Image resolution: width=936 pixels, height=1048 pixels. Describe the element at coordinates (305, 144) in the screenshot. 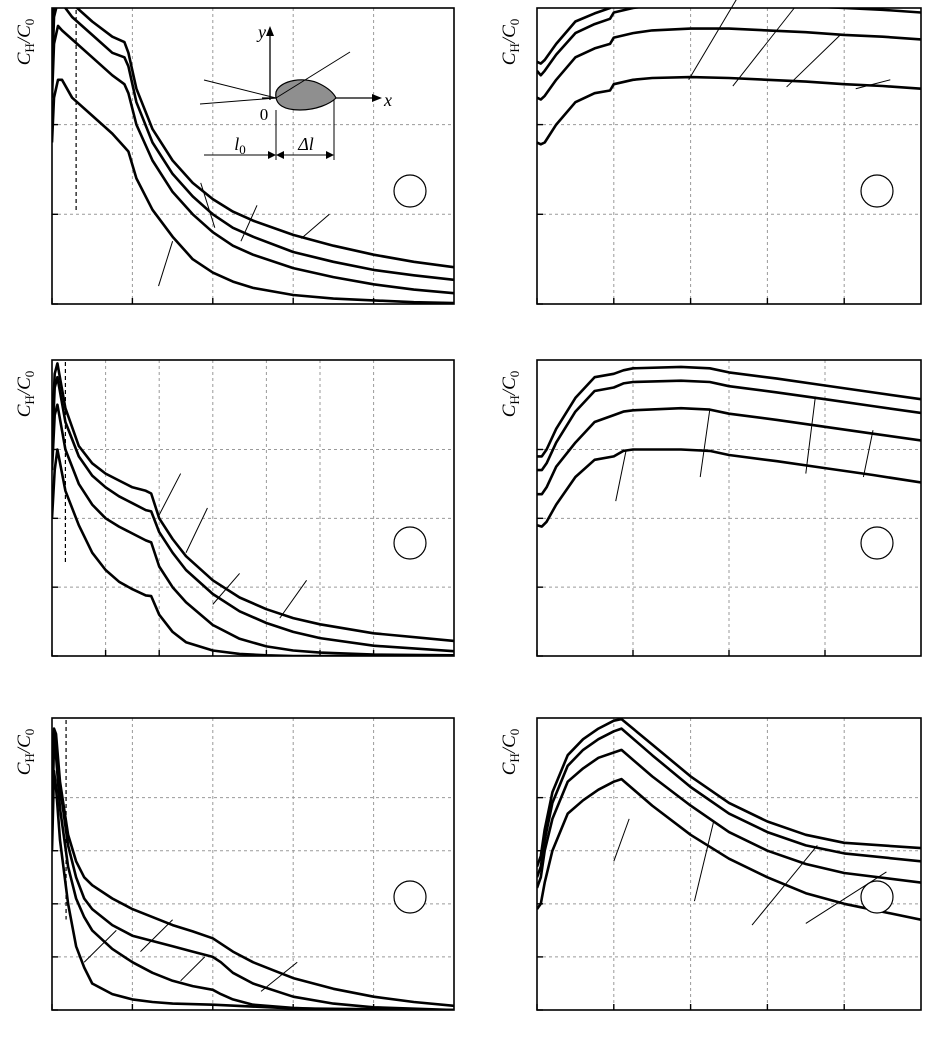

I see `inset-dl-label: Δl` at that location.